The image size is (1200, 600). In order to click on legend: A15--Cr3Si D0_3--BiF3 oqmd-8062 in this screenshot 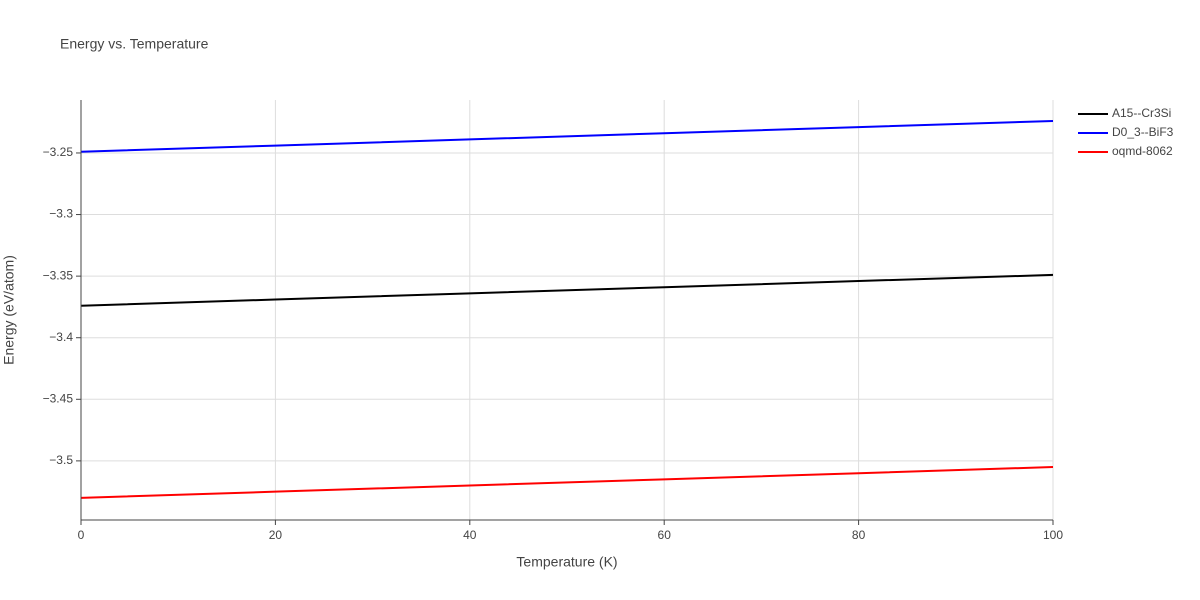, I will do `click(1126, 132)`.